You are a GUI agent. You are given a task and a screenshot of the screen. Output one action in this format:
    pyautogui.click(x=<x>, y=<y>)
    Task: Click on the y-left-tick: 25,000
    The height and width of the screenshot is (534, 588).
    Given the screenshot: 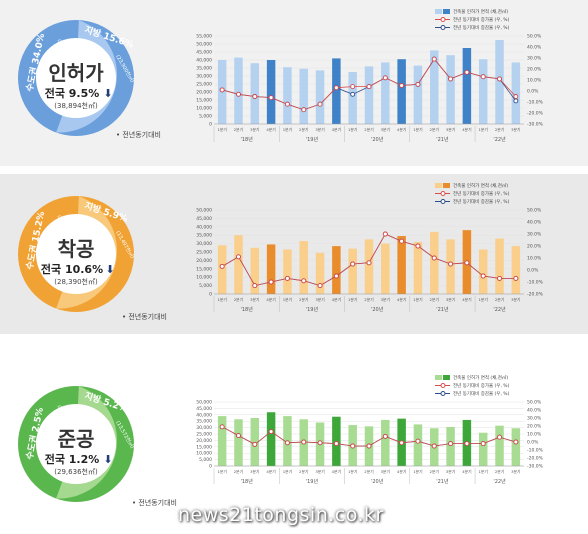 What is the action you would take?
    pyautogui.click(x=204, y=85)
    